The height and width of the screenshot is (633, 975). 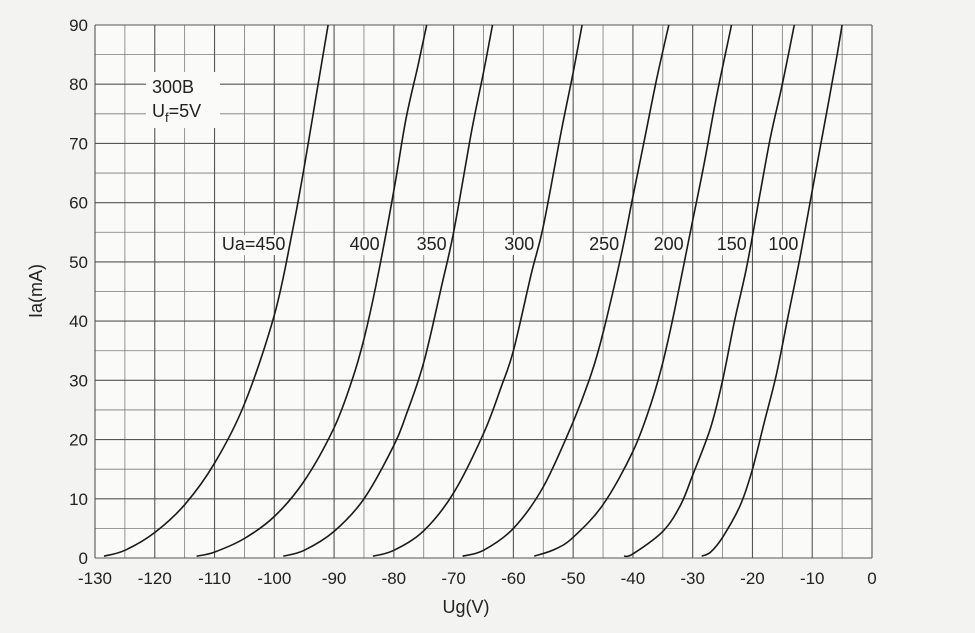 What do you see at coordinates (453, 578) in the screenshot?
I see `x-tick-label: -70` at bounding box center [453, 578].